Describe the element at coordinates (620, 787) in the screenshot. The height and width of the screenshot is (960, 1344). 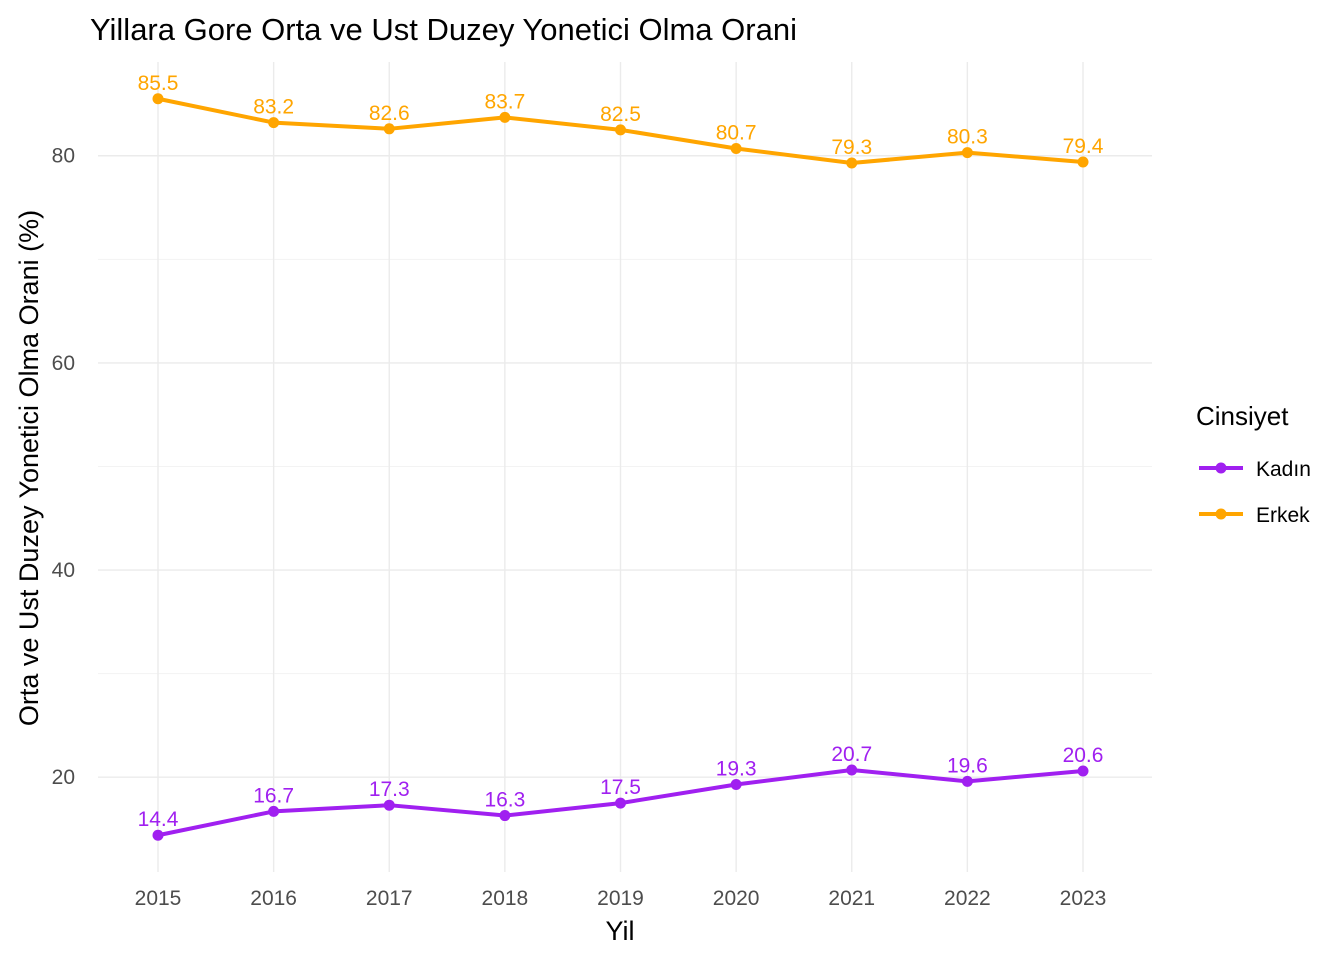
I see `data-label: 17.5` at that location.